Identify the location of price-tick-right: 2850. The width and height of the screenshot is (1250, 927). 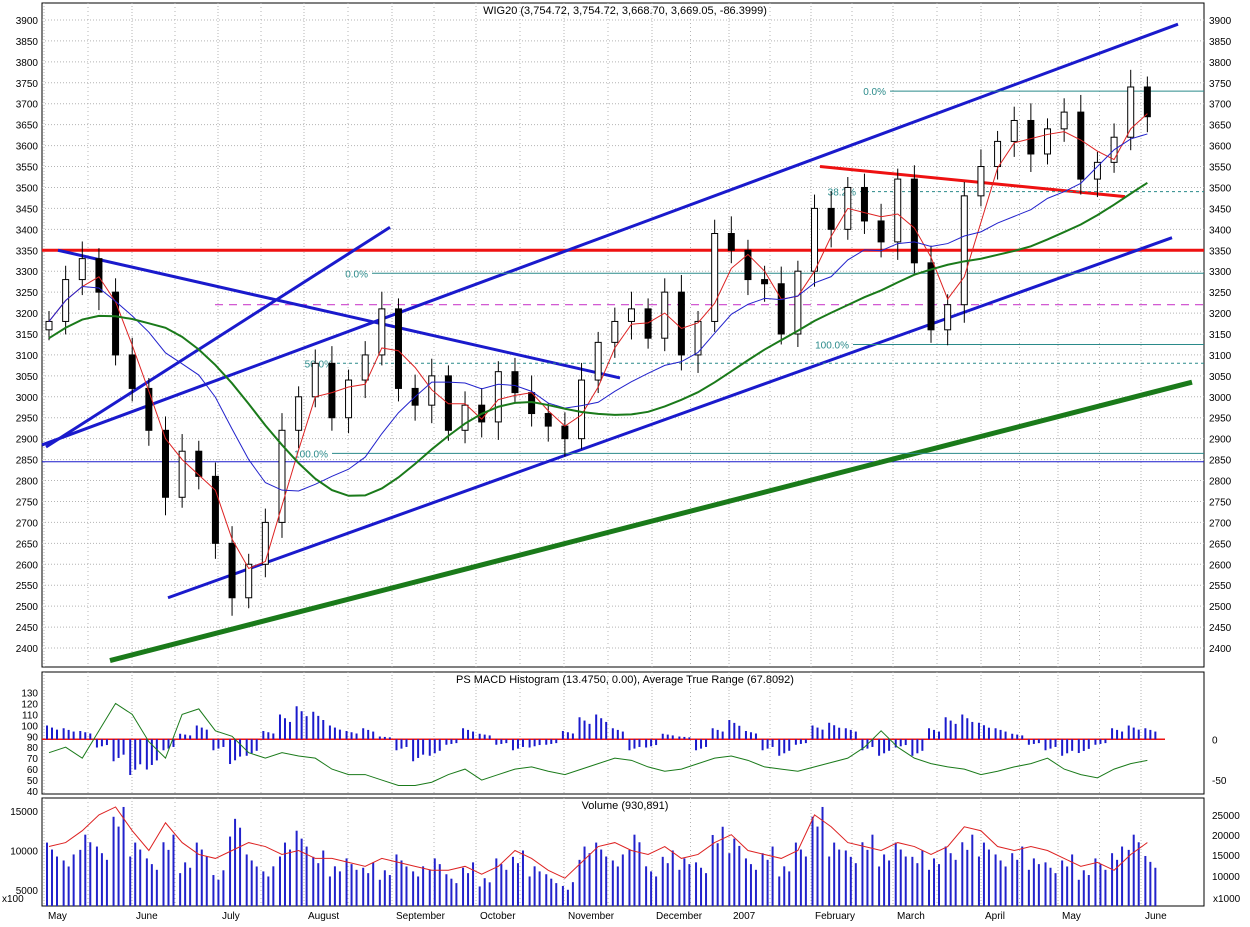
(1220, 461).